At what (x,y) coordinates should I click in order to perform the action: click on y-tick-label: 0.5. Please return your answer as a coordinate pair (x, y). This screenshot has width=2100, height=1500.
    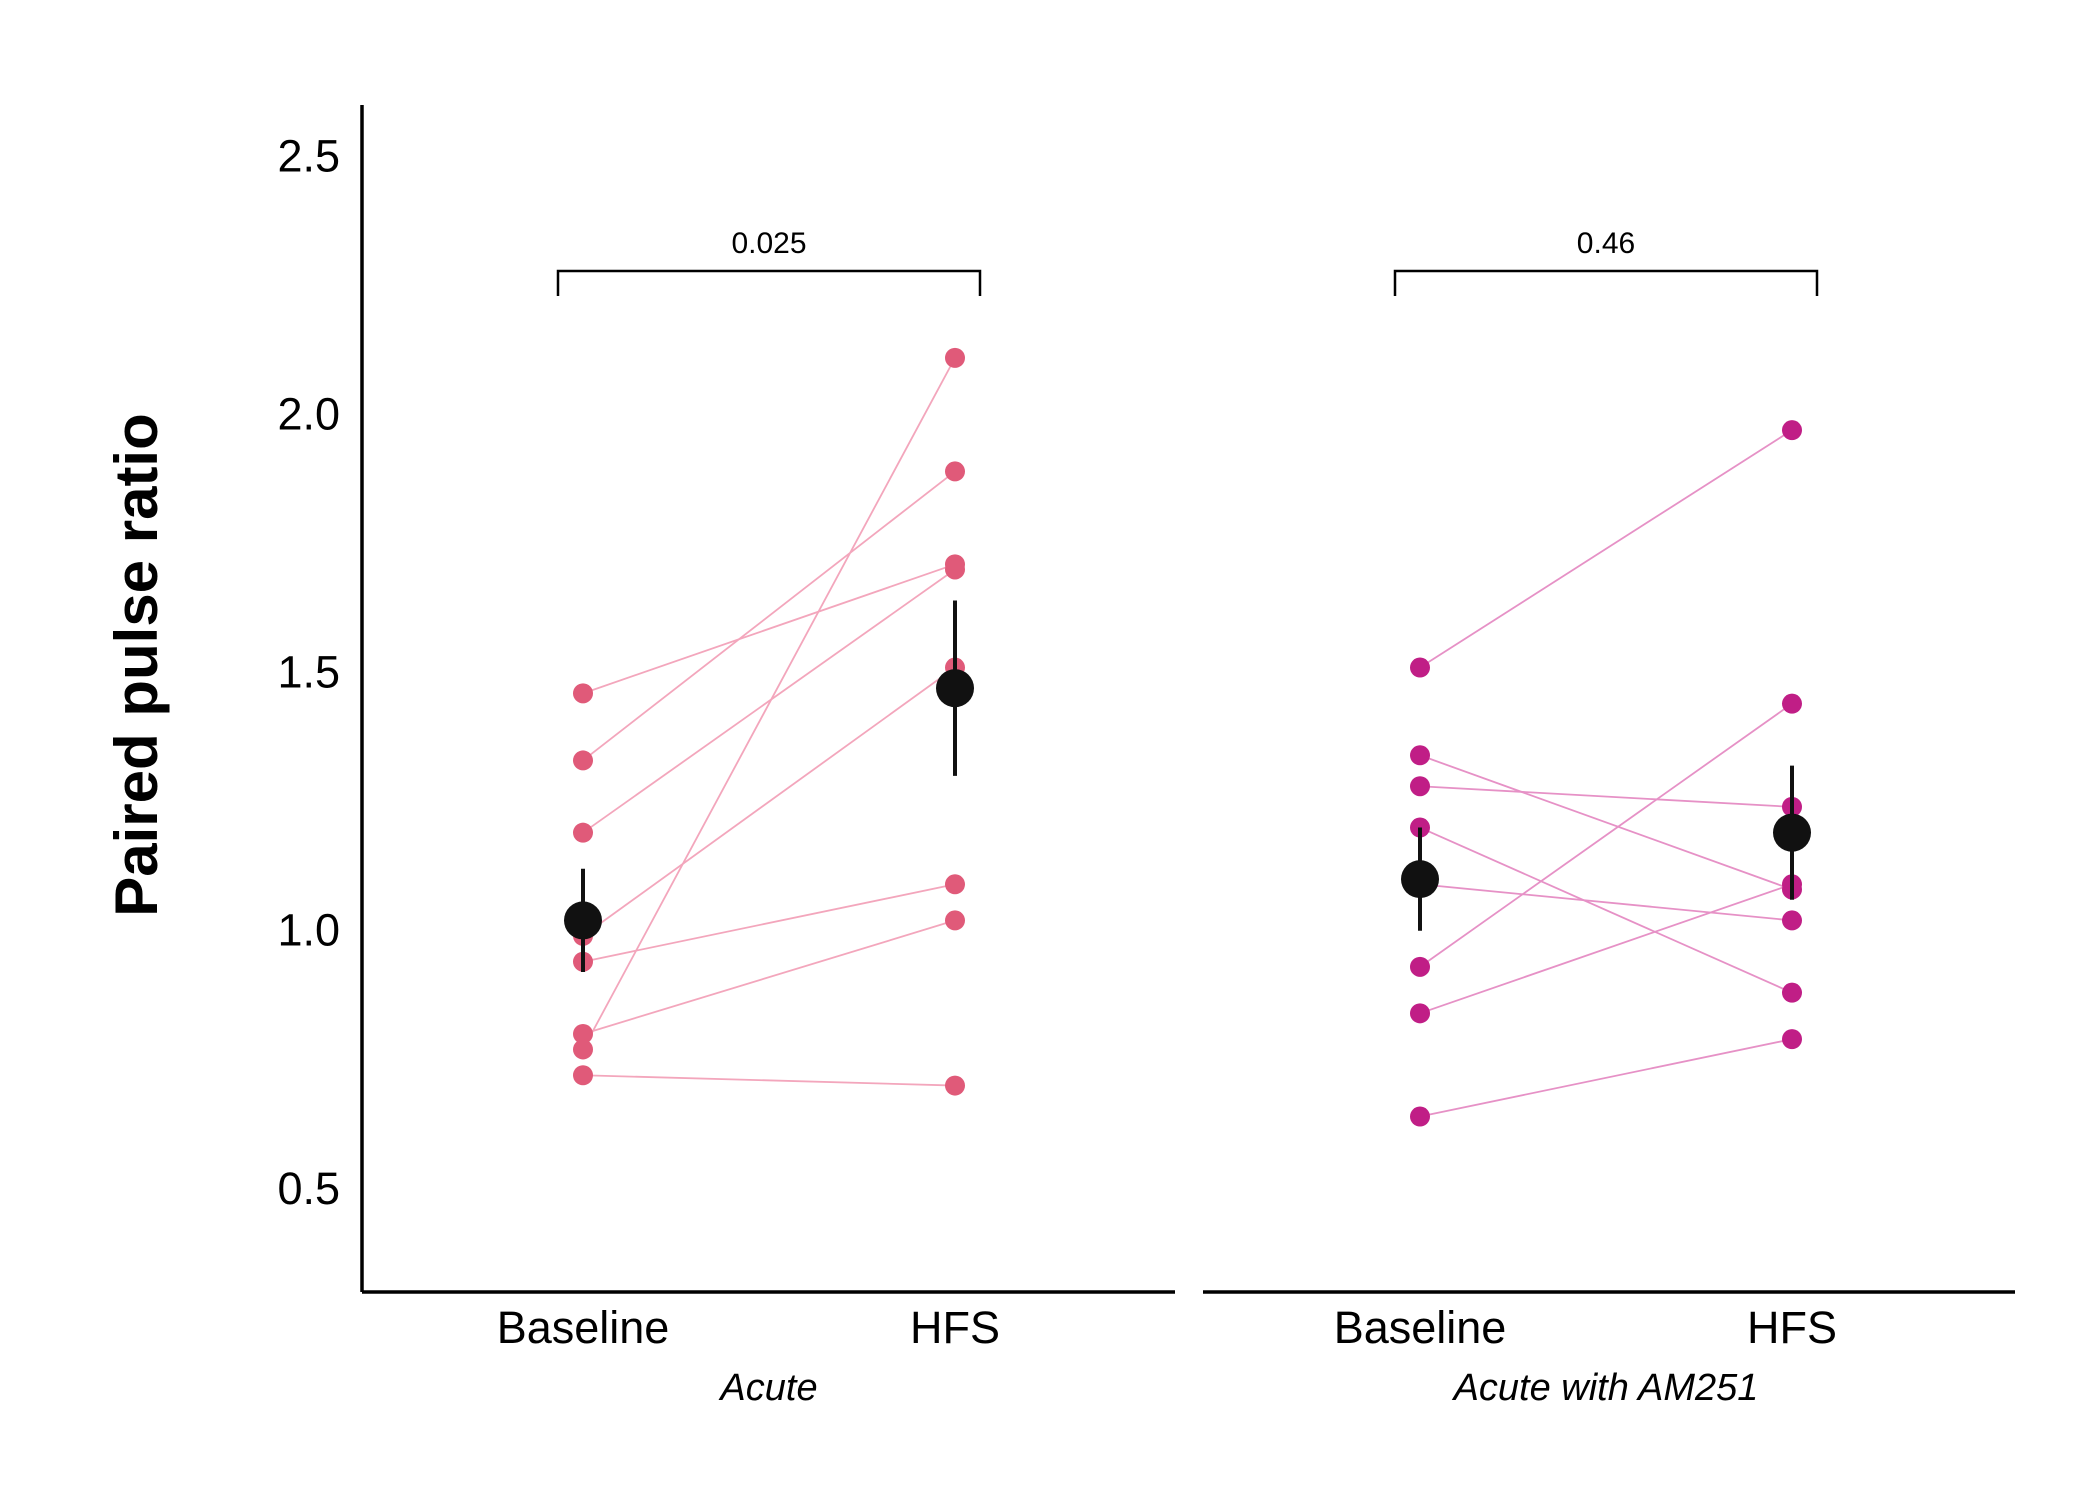
    Looking at the image, I should click on (308, 1188).